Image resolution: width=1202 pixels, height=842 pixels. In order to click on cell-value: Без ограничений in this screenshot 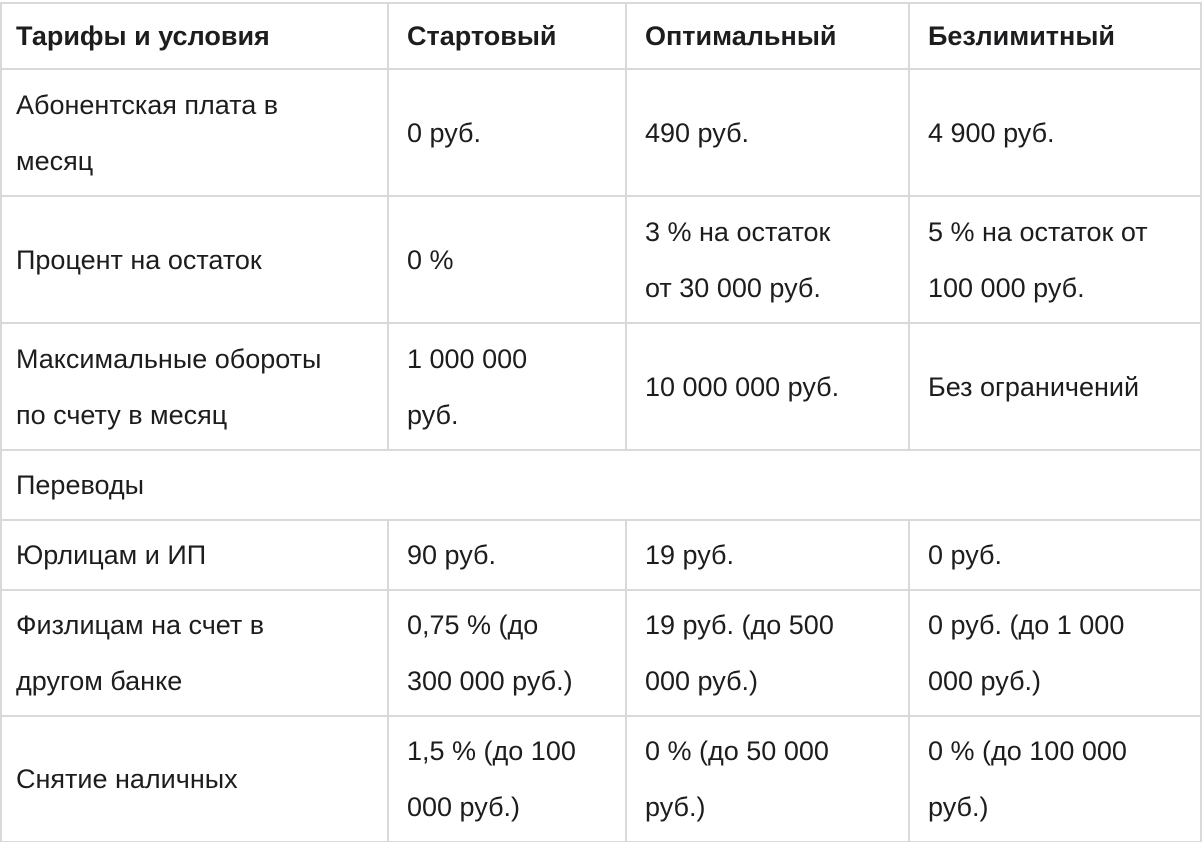, I will do `click(1055, 386)`.